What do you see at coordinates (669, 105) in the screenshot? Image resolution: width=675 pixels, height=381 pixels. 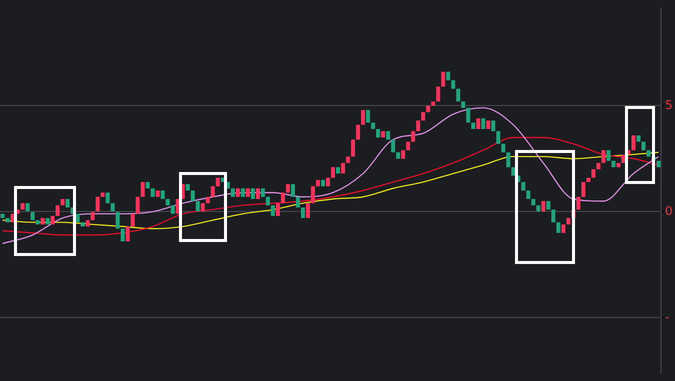 I see `y-tick-label: 5` at bounding box center [669, 105].